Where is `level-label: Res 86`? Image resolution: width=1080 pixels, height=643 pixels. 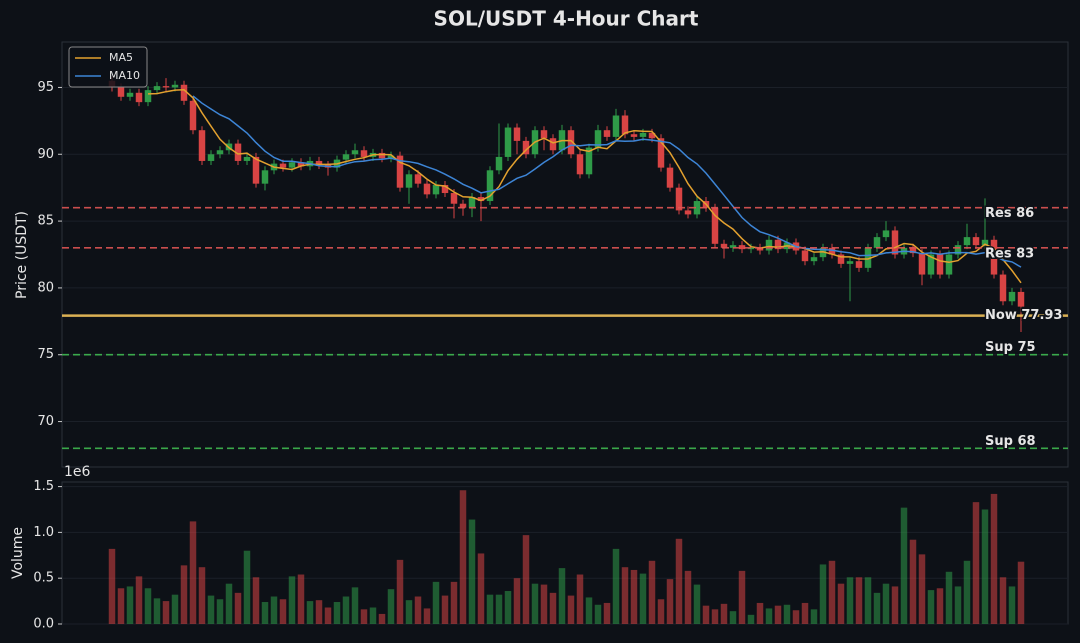
level-label: Res 86 is located at coordinates (1009, 213).